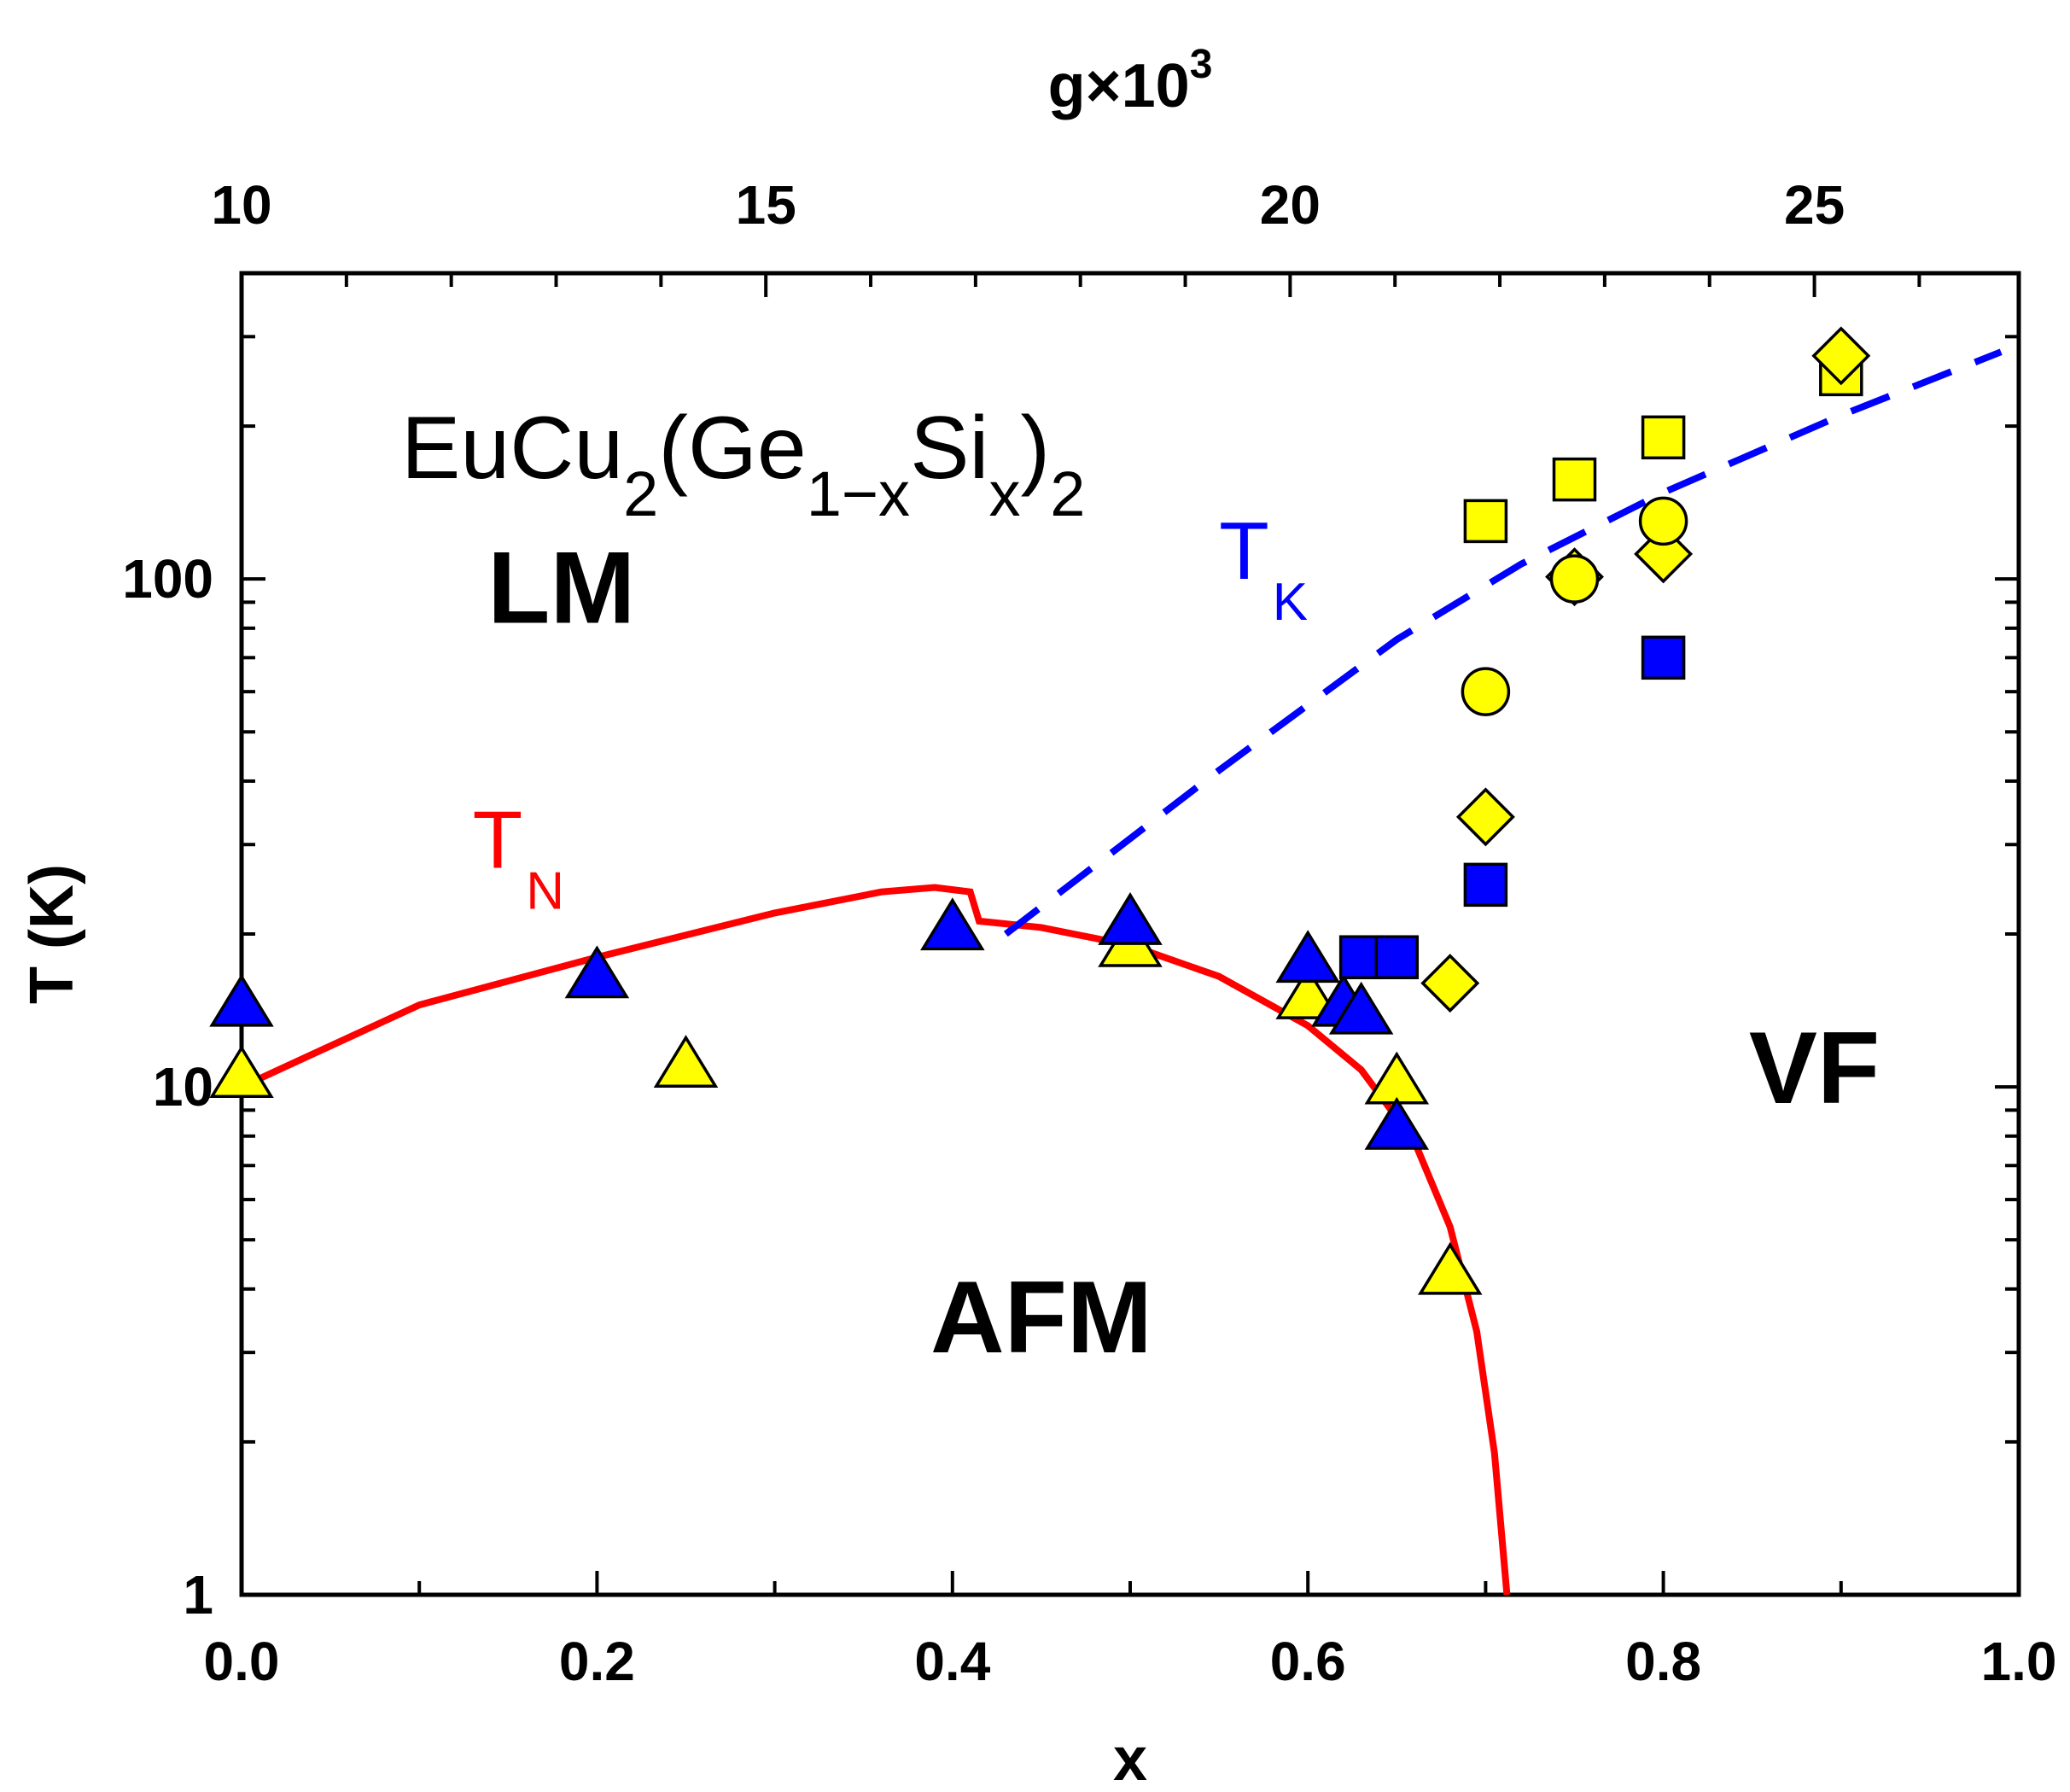  What do you see at coordinates (1308, 1661) in the screenshot?
I see `x-tick-label: 0.6` at bounding box center [1308, 1661].